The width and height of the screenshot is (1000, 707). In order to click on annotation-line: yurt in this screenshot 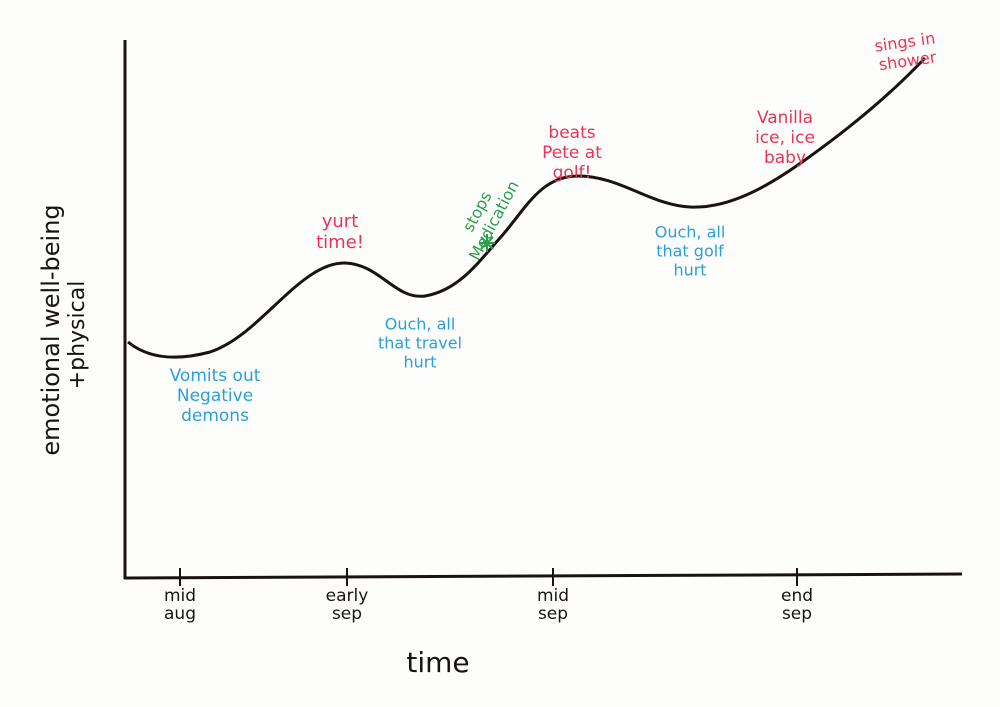, I will do `click(340, 221)`.